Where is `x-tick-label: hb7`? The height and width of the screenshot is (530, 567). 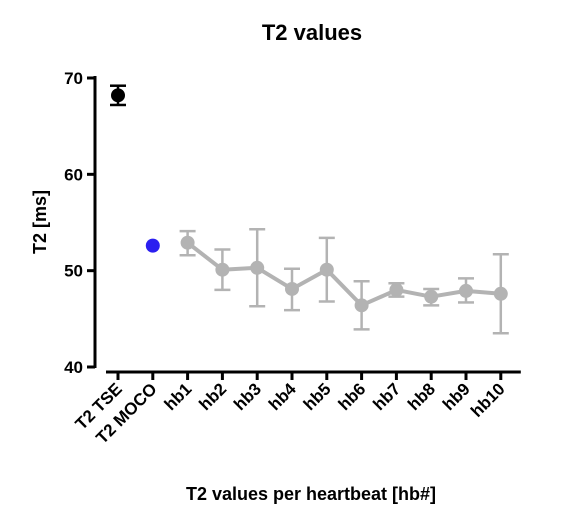 x-tick-label: hb7 is located at coordinates (386, 396).